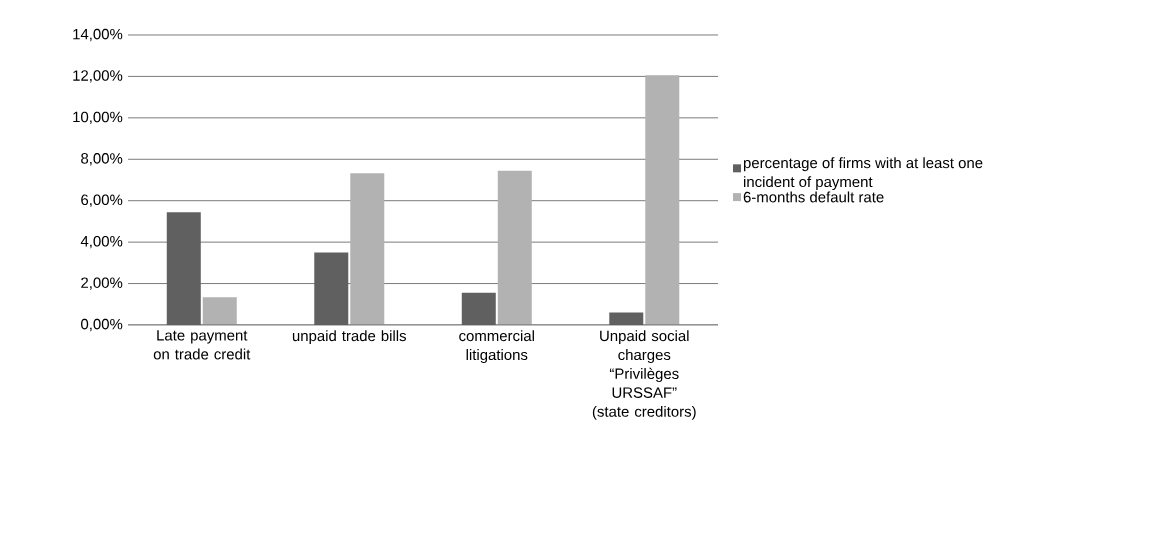 Image resolution: width=1157 pixels, height=549 pixels. I want to click on legend-label: percentage of firms with at least one incident of payment, so click(863, 174).